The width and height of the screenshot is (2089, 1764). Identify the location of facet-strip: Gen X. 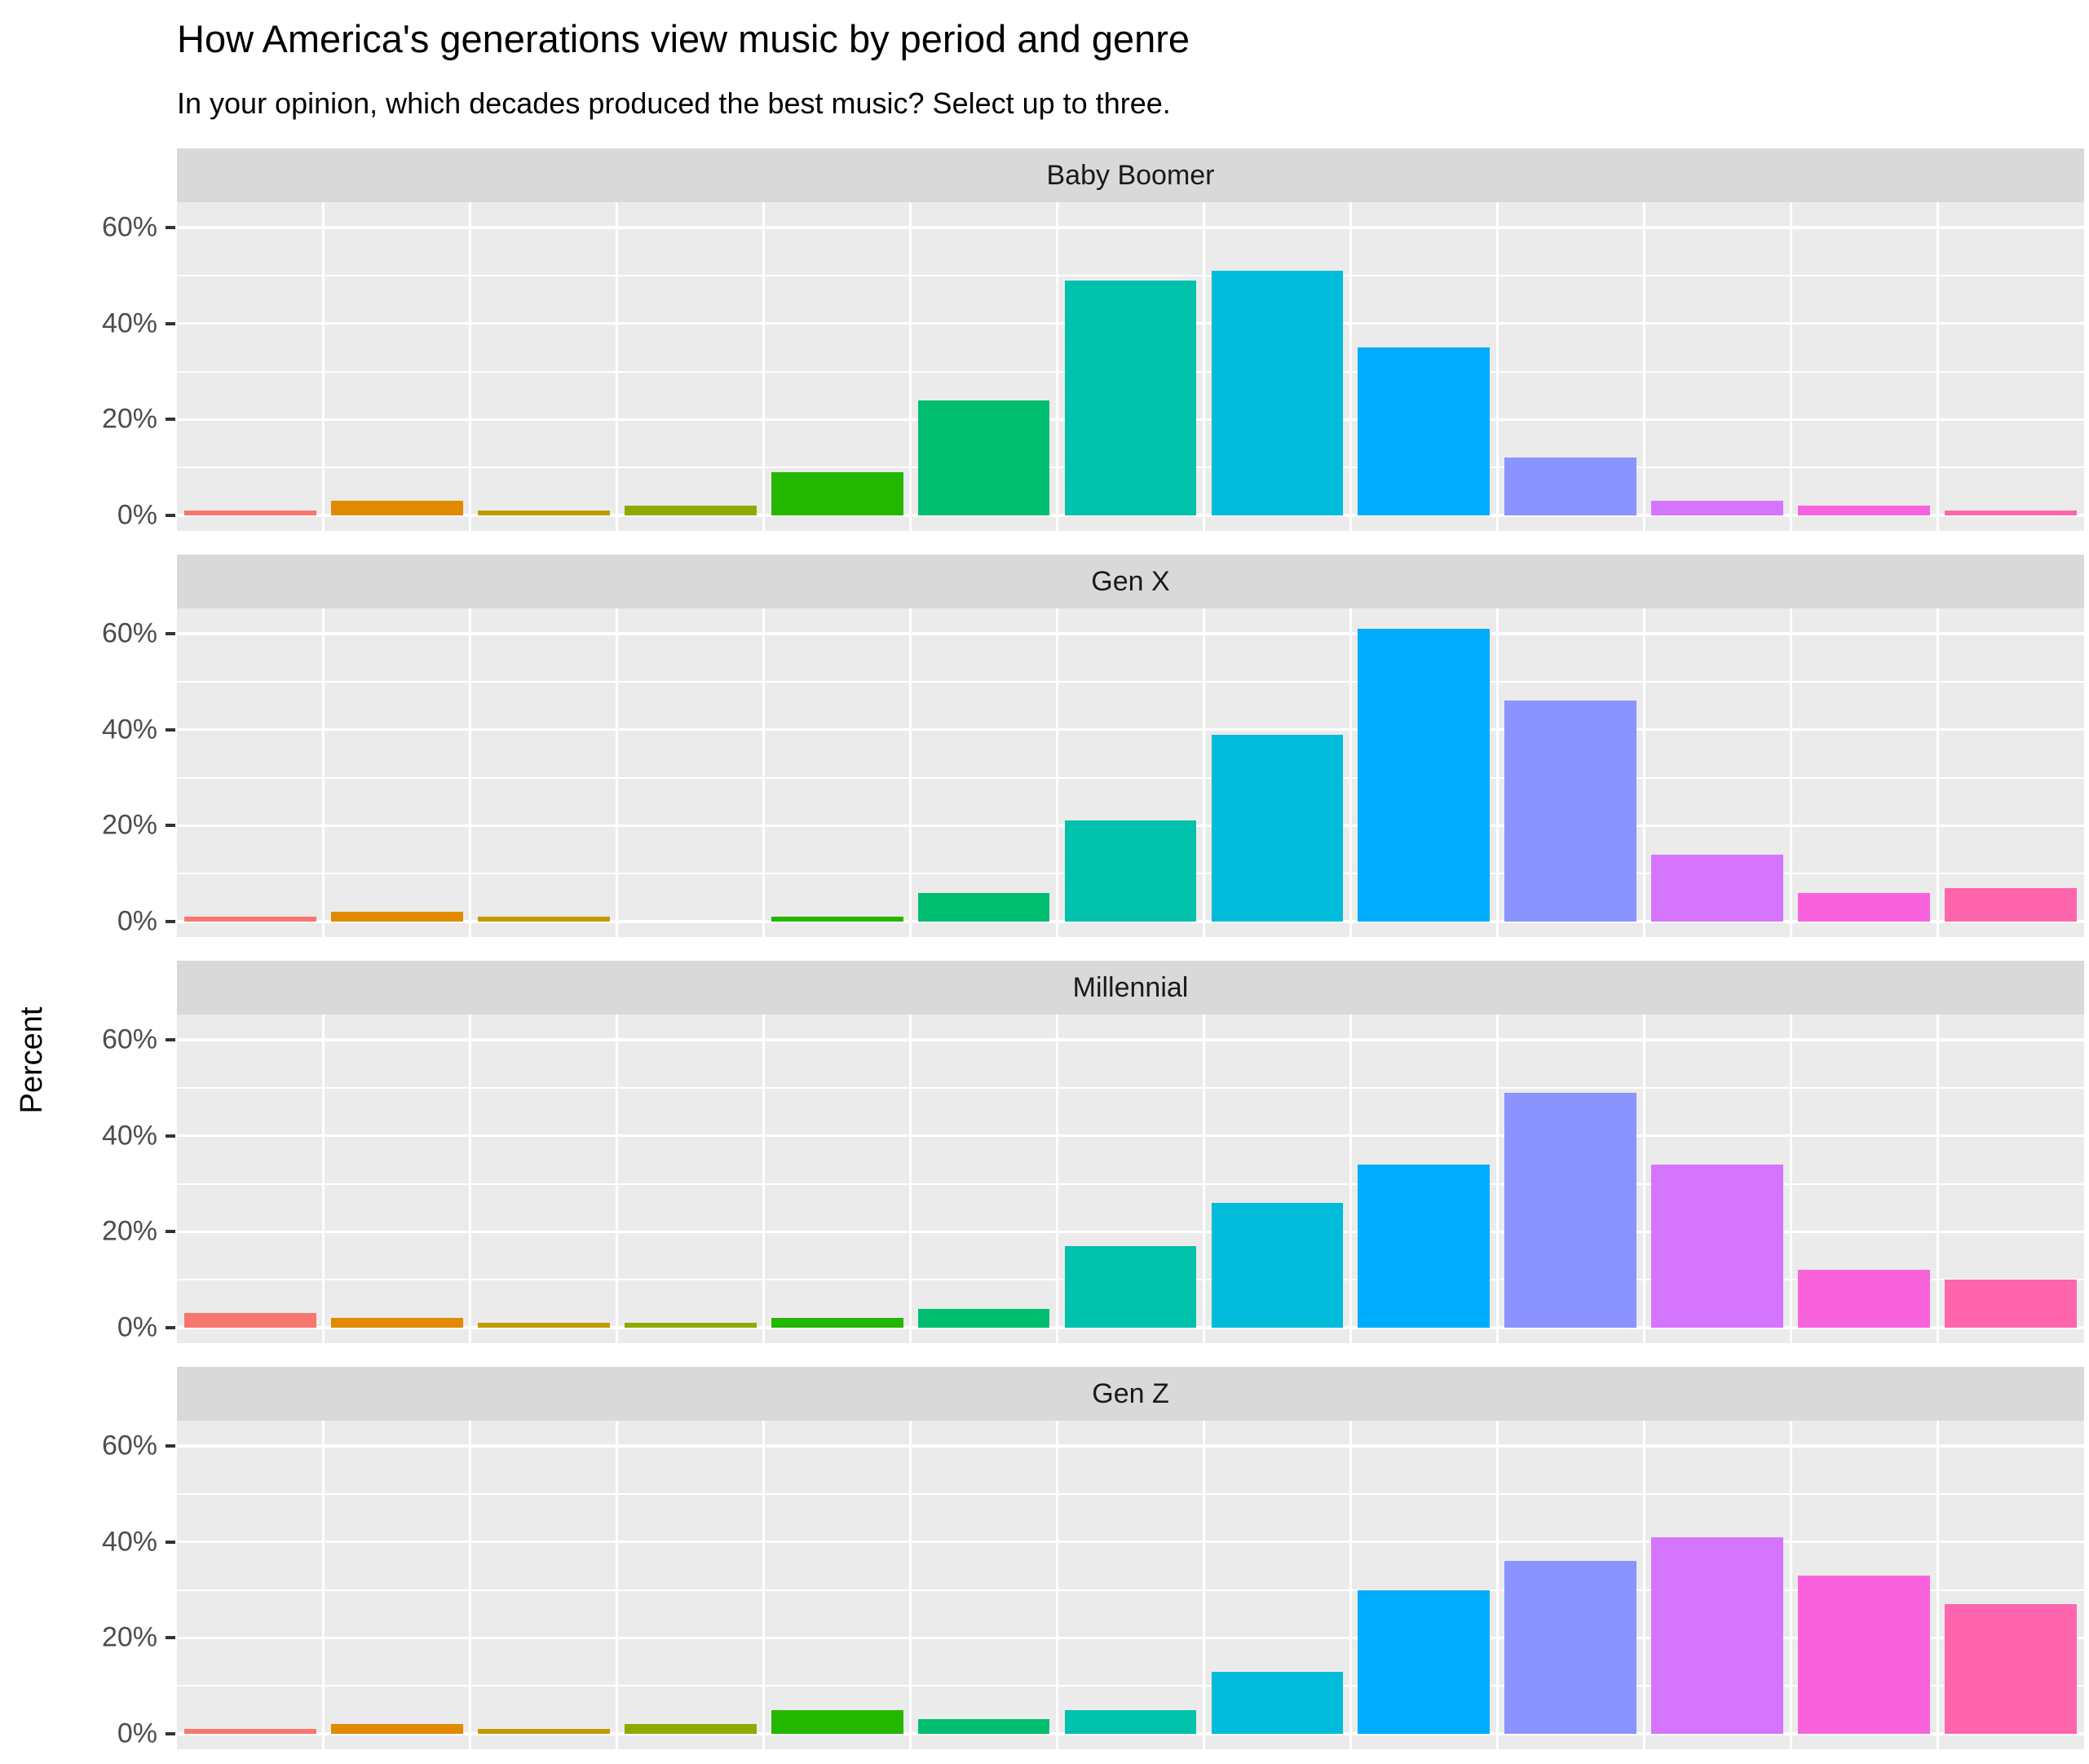
(1130, 581).